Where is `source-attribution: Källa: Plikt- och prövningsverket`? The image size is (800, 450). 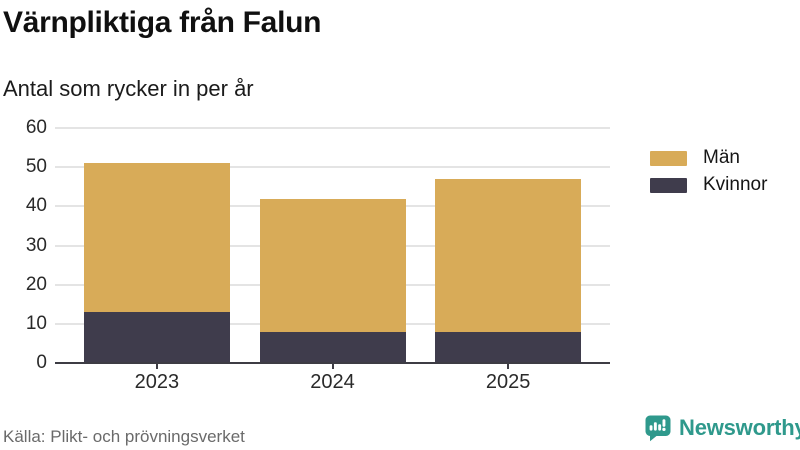
source-attribution: Källa: Plikt- och prövningsverket is located at coordinates (124, 436).